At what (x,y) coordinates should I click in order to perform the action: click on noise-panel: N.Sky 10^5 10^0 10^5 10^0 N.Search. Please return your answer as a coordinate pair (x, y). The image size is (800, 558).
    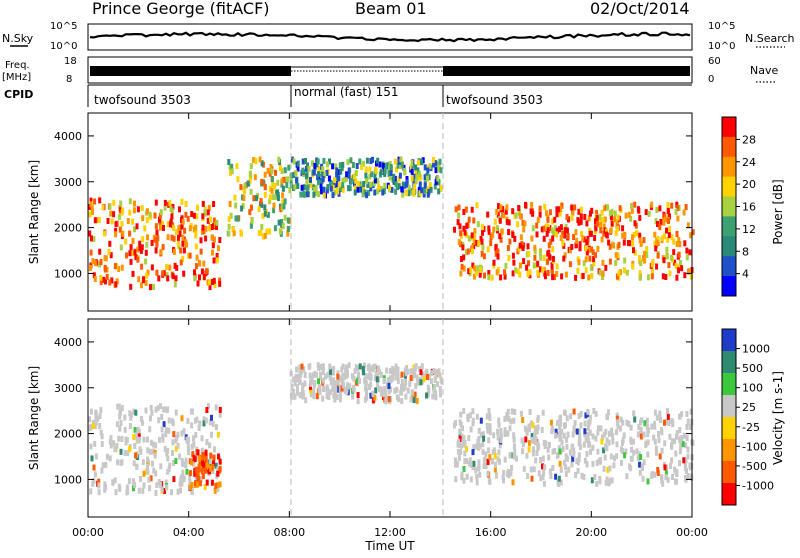
    Looking at the image, I should click on (398, 36).